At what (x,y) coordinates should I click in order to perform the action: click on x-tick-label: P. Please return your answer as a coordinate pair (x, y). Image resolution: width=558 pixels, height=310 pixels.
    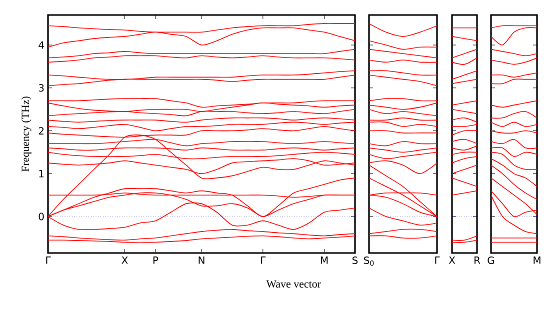
    Looking at the image, I should click on (155, 260).